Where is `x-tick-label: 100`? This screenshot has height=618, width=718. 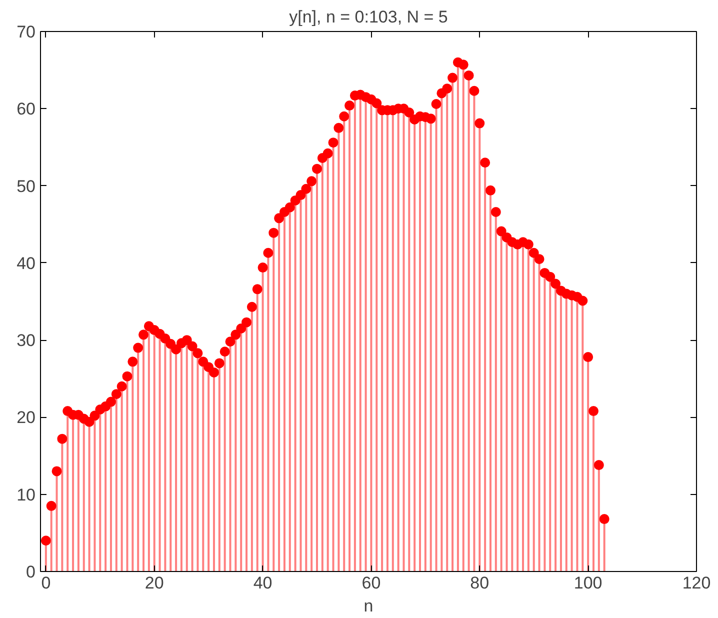 x-tick-label: 100 is located at coordinates (588, 583).